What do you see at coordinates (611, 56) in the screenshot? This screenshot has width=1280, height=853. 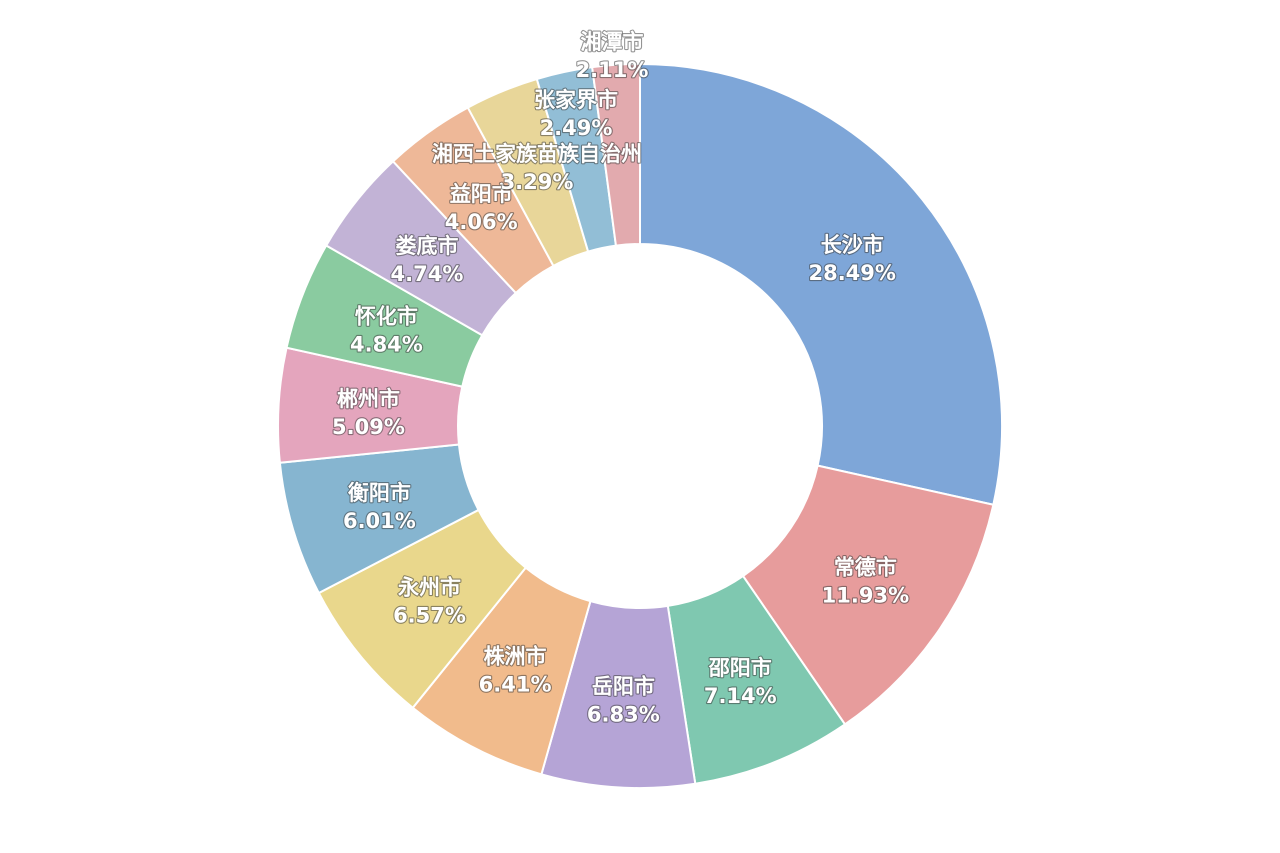 I see `slice-label: 湘潭市 2.11%` at bounding box center [611, 56].